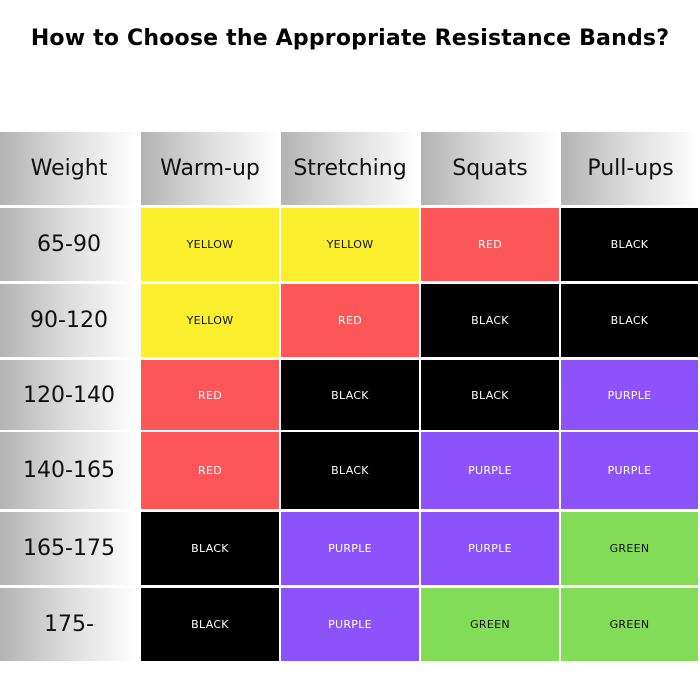  I want to click on weight-cell: 175-, so click(69, 624).